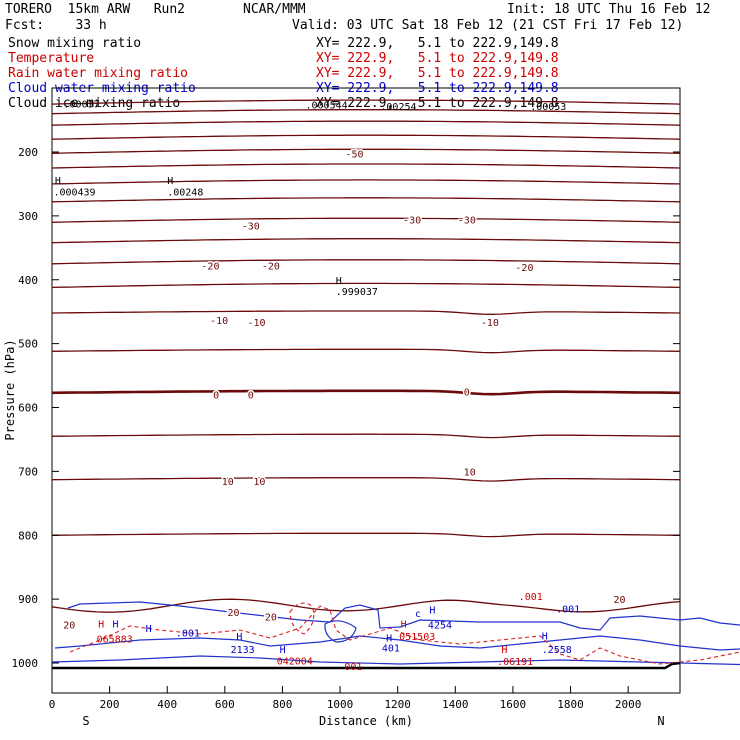  Describe the element at coordinates (274, 9) in the screenshot. I see `org-label: NCAR/MMM` at that location.